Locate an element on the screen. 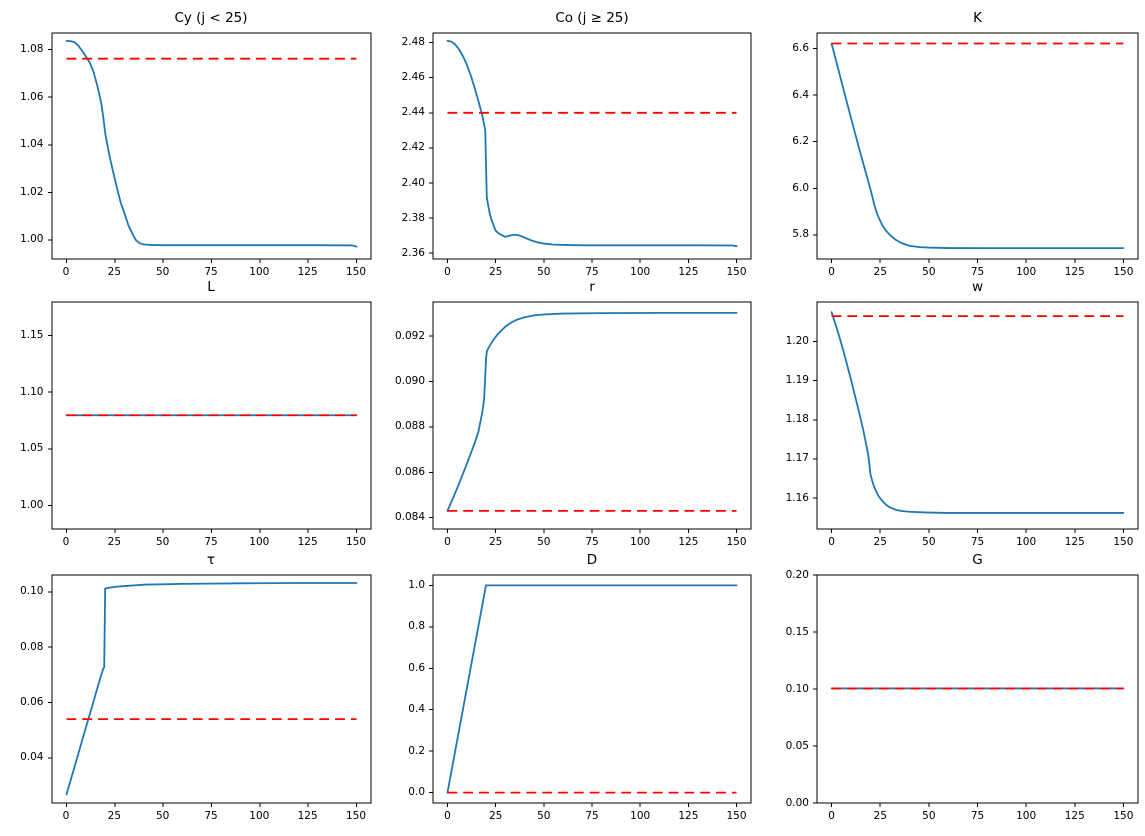 The height and width of the screenshot is (836, 1145). y-tick-label: 5.8 is located at coordinates (800, 234).